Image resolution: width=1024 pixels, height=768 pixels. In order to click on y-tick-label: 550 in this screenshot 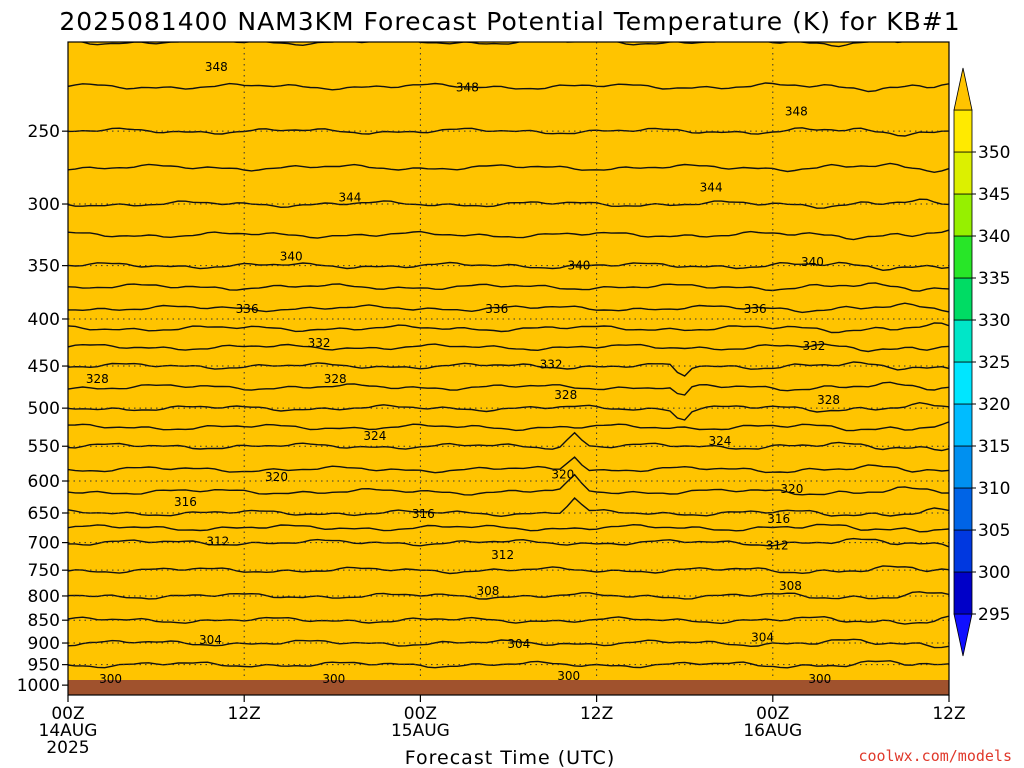, I will do `click(44, 447)`.